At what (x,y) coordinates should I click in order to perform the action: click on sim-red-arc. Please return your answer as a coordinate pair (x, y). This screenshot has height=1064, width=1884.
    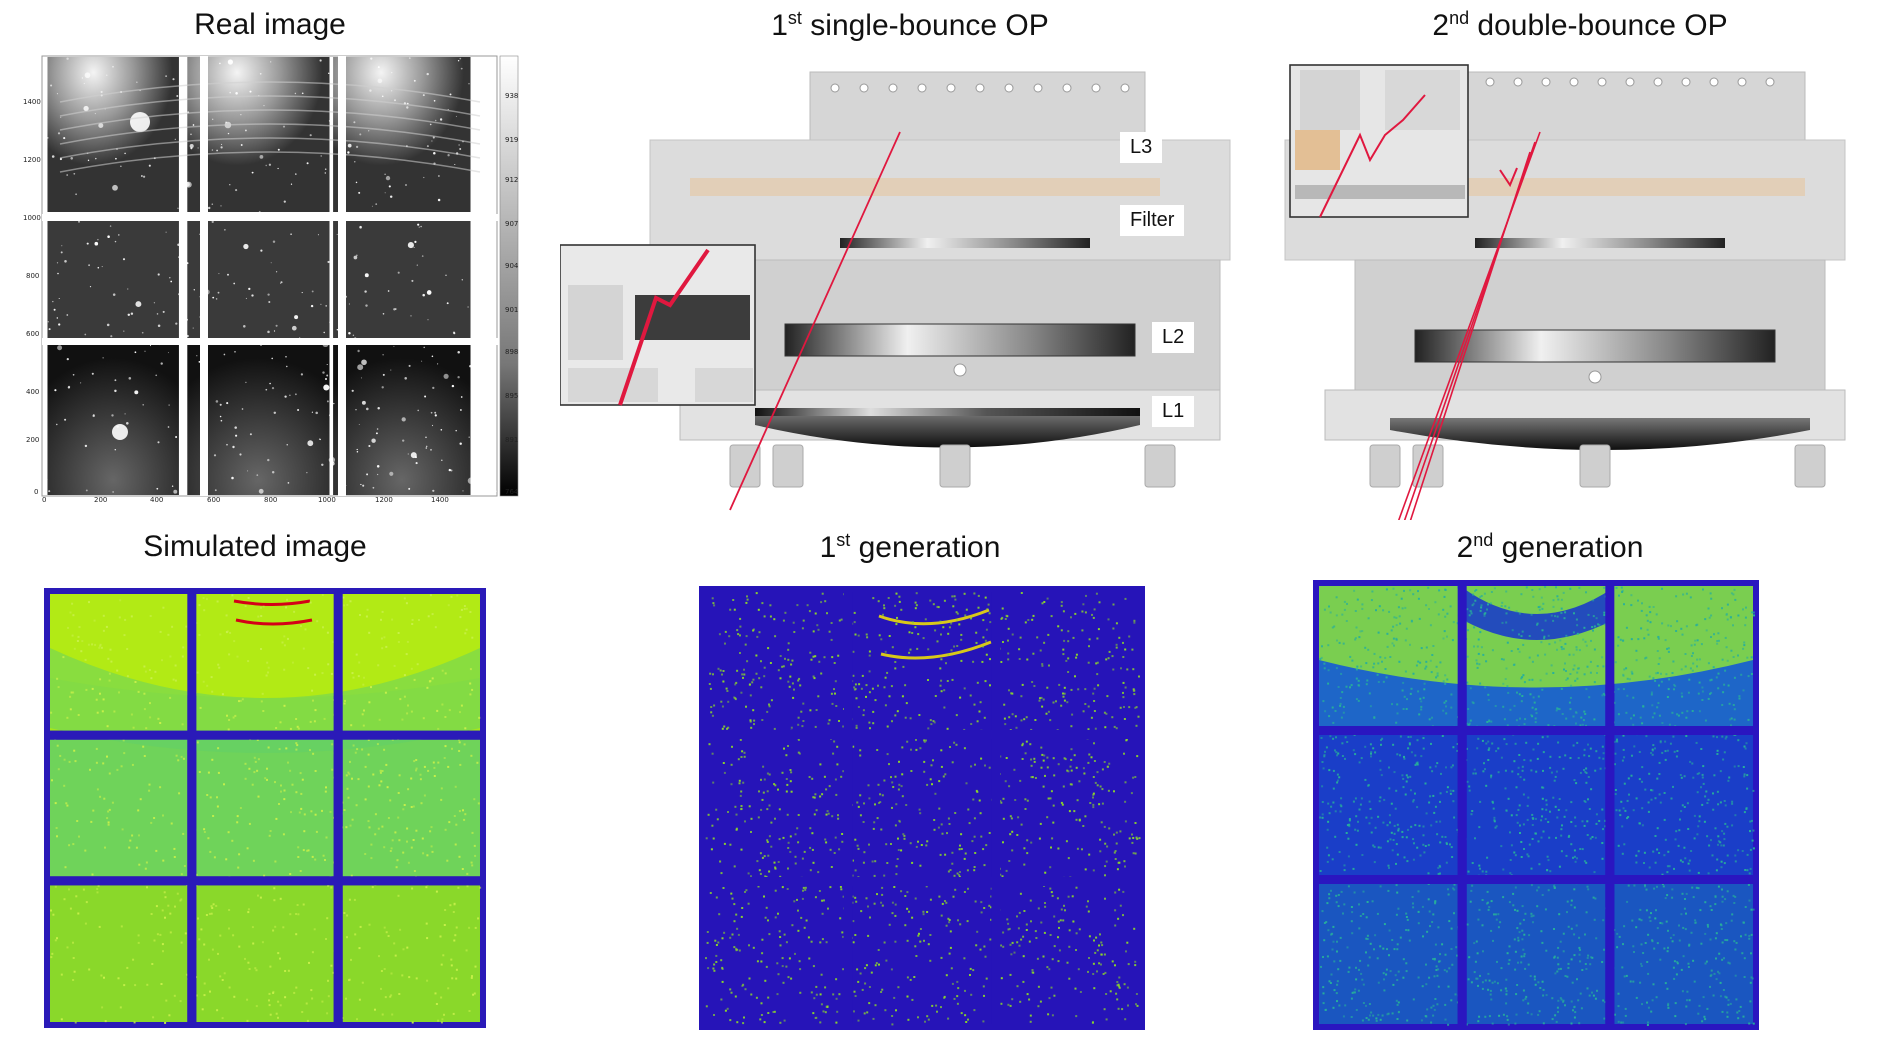
    Looking at the image, I should click on (274, 622).